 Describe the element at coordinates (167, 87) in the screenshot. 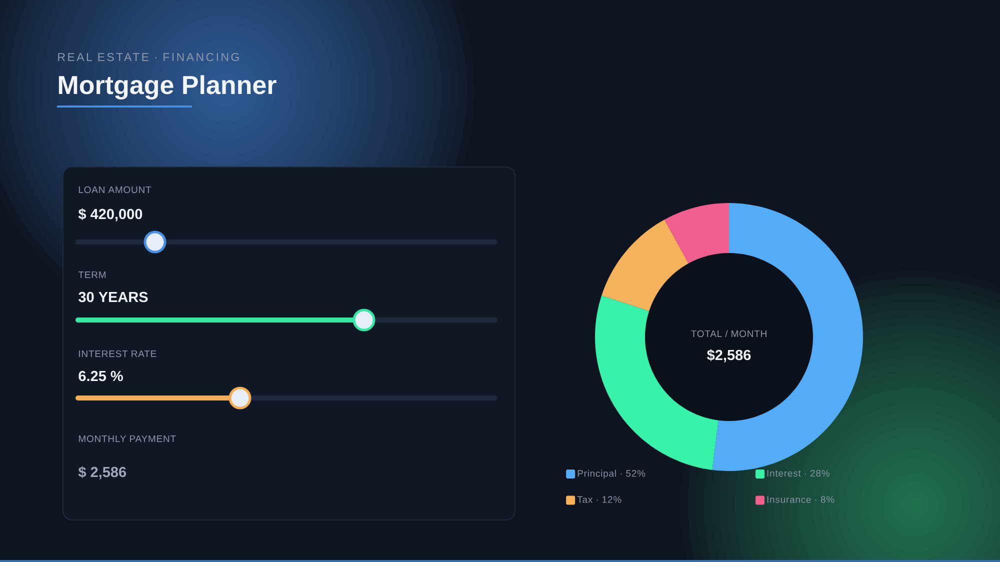

I see `text: Mortgage Planner` at that location.